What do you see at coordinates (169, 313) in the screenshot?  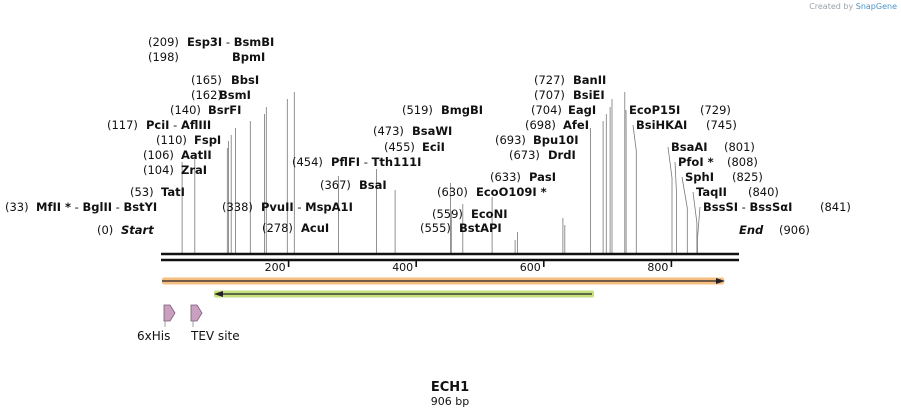 I see `tag-icon` at bounding box center [169, 313].